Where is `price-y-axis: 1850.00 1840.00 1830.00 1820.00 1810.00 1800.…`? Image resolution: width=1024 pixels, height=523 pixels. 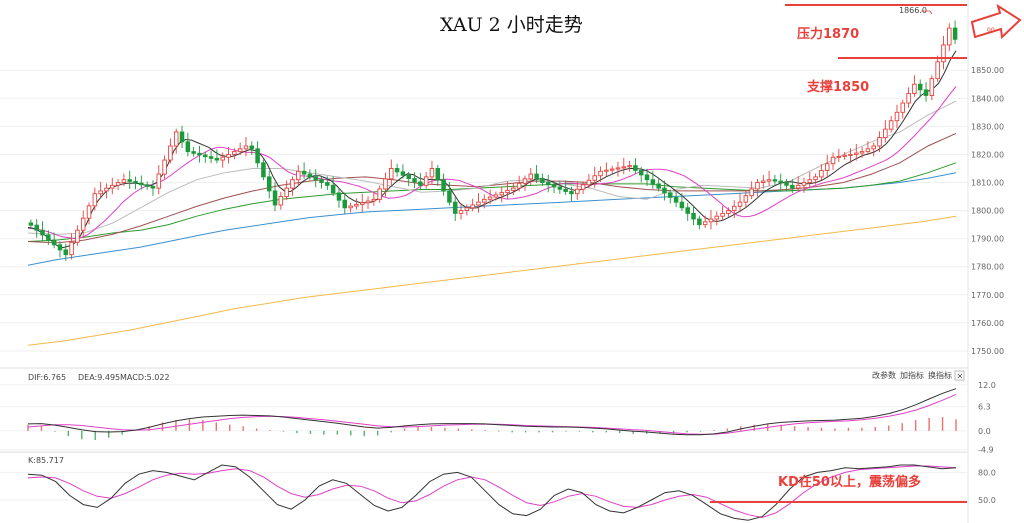
price-y-axis: 1850.00 1840.00 1830.00 1820.00 1810.00 1800.… is located at coordinates (987, 211).